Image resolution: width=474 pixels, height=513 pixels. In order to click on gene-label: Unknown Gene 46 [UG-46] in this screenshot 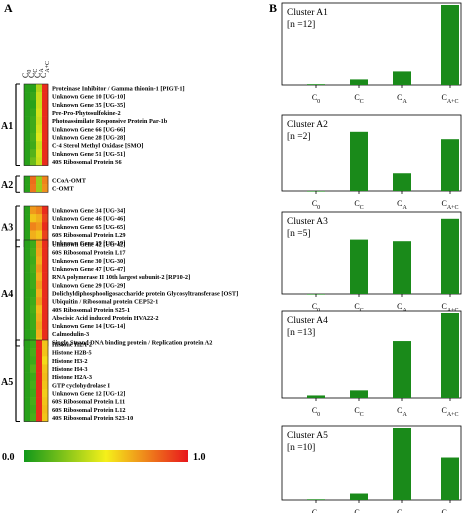, I will do `click(88, 219)`.